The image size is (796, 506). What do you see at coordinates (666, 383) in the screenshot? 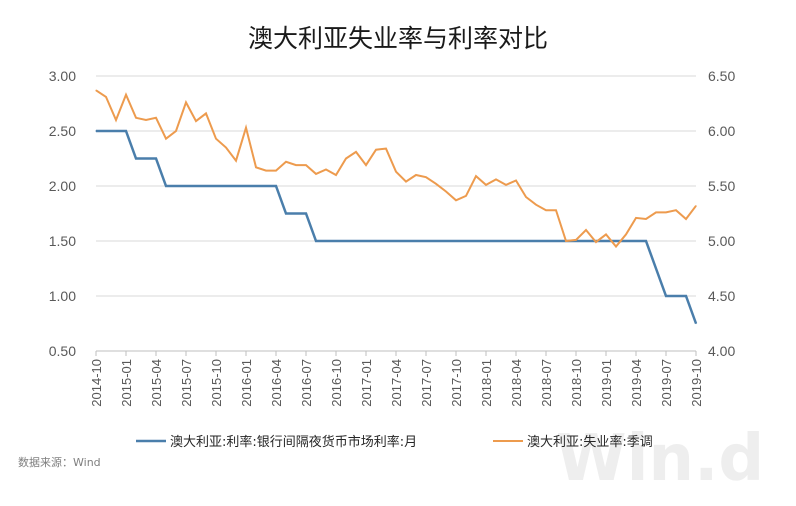
I see `x-tick-label: 2019-07` at bounding box center [666, 383].